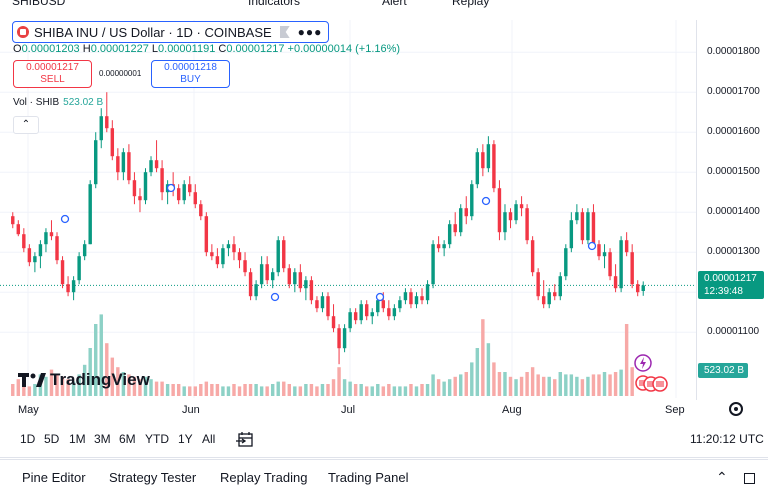  Describe the element at coordinates (471, 4) in the screenshot. I see `replay-button: Replay` at that location.